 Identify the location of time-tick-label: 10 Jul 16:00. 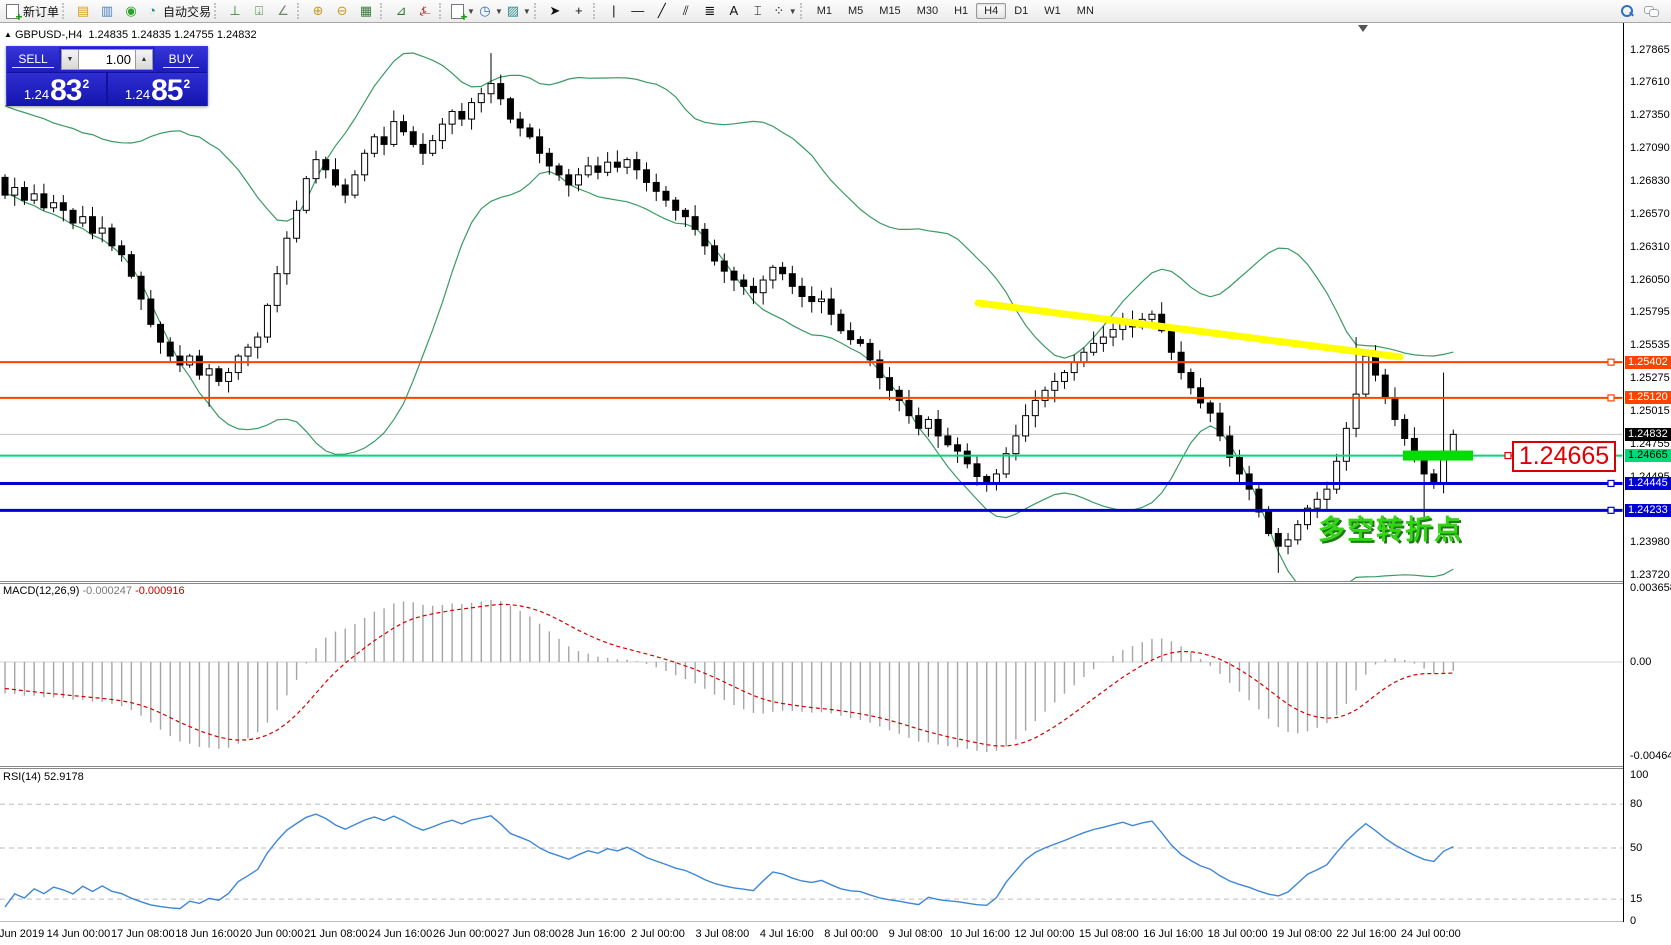
(980, 934).